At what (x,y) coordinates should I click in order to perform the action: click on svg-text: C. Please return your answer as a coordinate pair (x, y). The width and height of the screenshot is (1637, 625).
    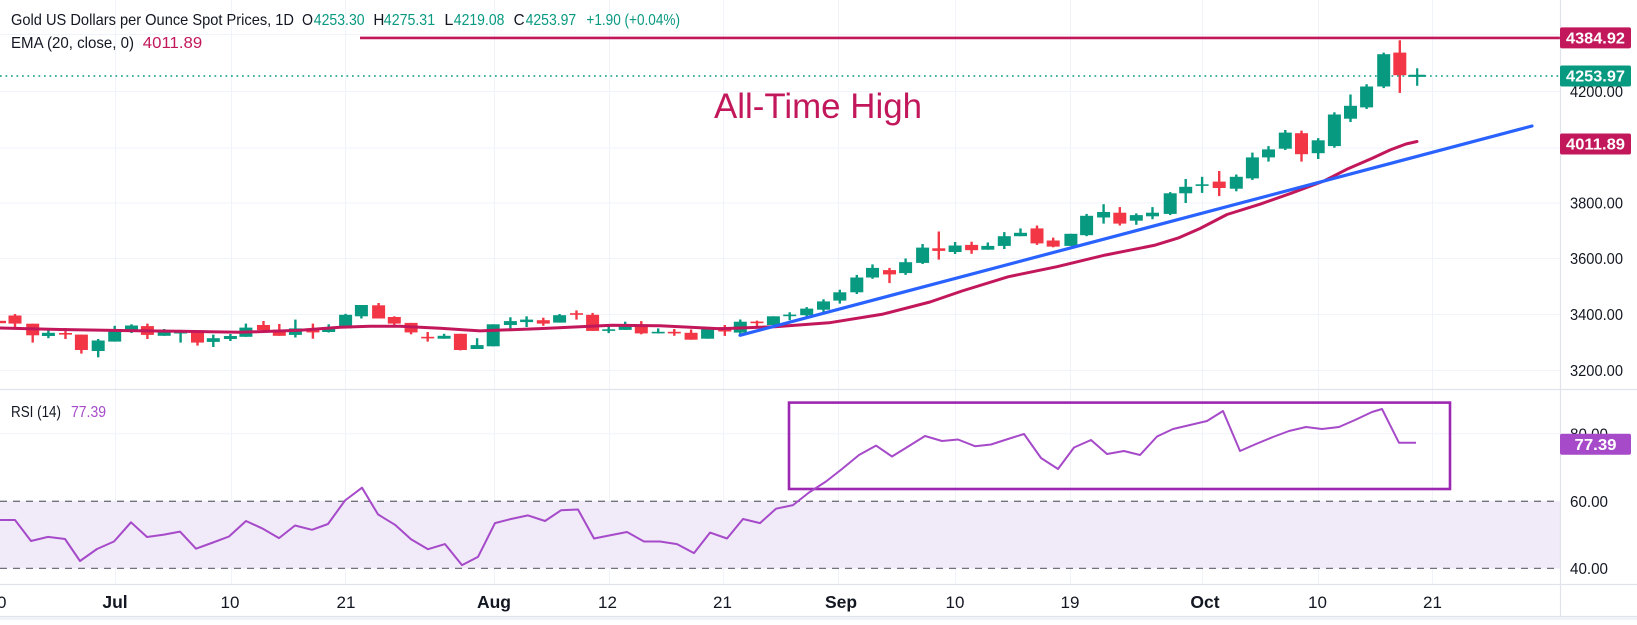
    Looking at the image, I should click on (519, 20).